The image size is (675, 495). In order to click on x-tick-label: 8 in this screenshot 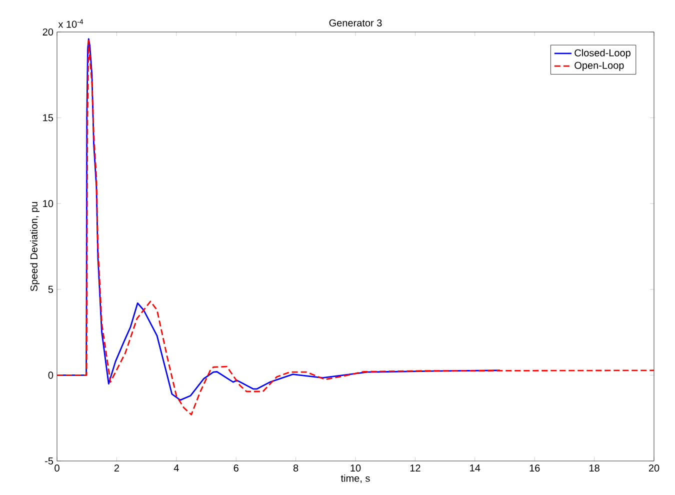, I will do `click(295, 468)`.